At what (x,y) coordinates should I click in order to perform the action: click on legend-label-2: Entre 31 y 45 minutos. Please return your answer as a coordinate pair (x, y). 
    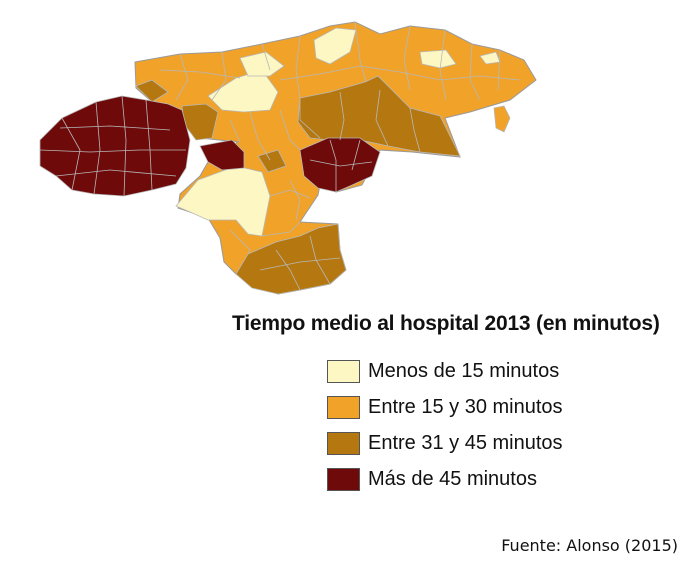
    Looking at the image, I should click on (465, 442).